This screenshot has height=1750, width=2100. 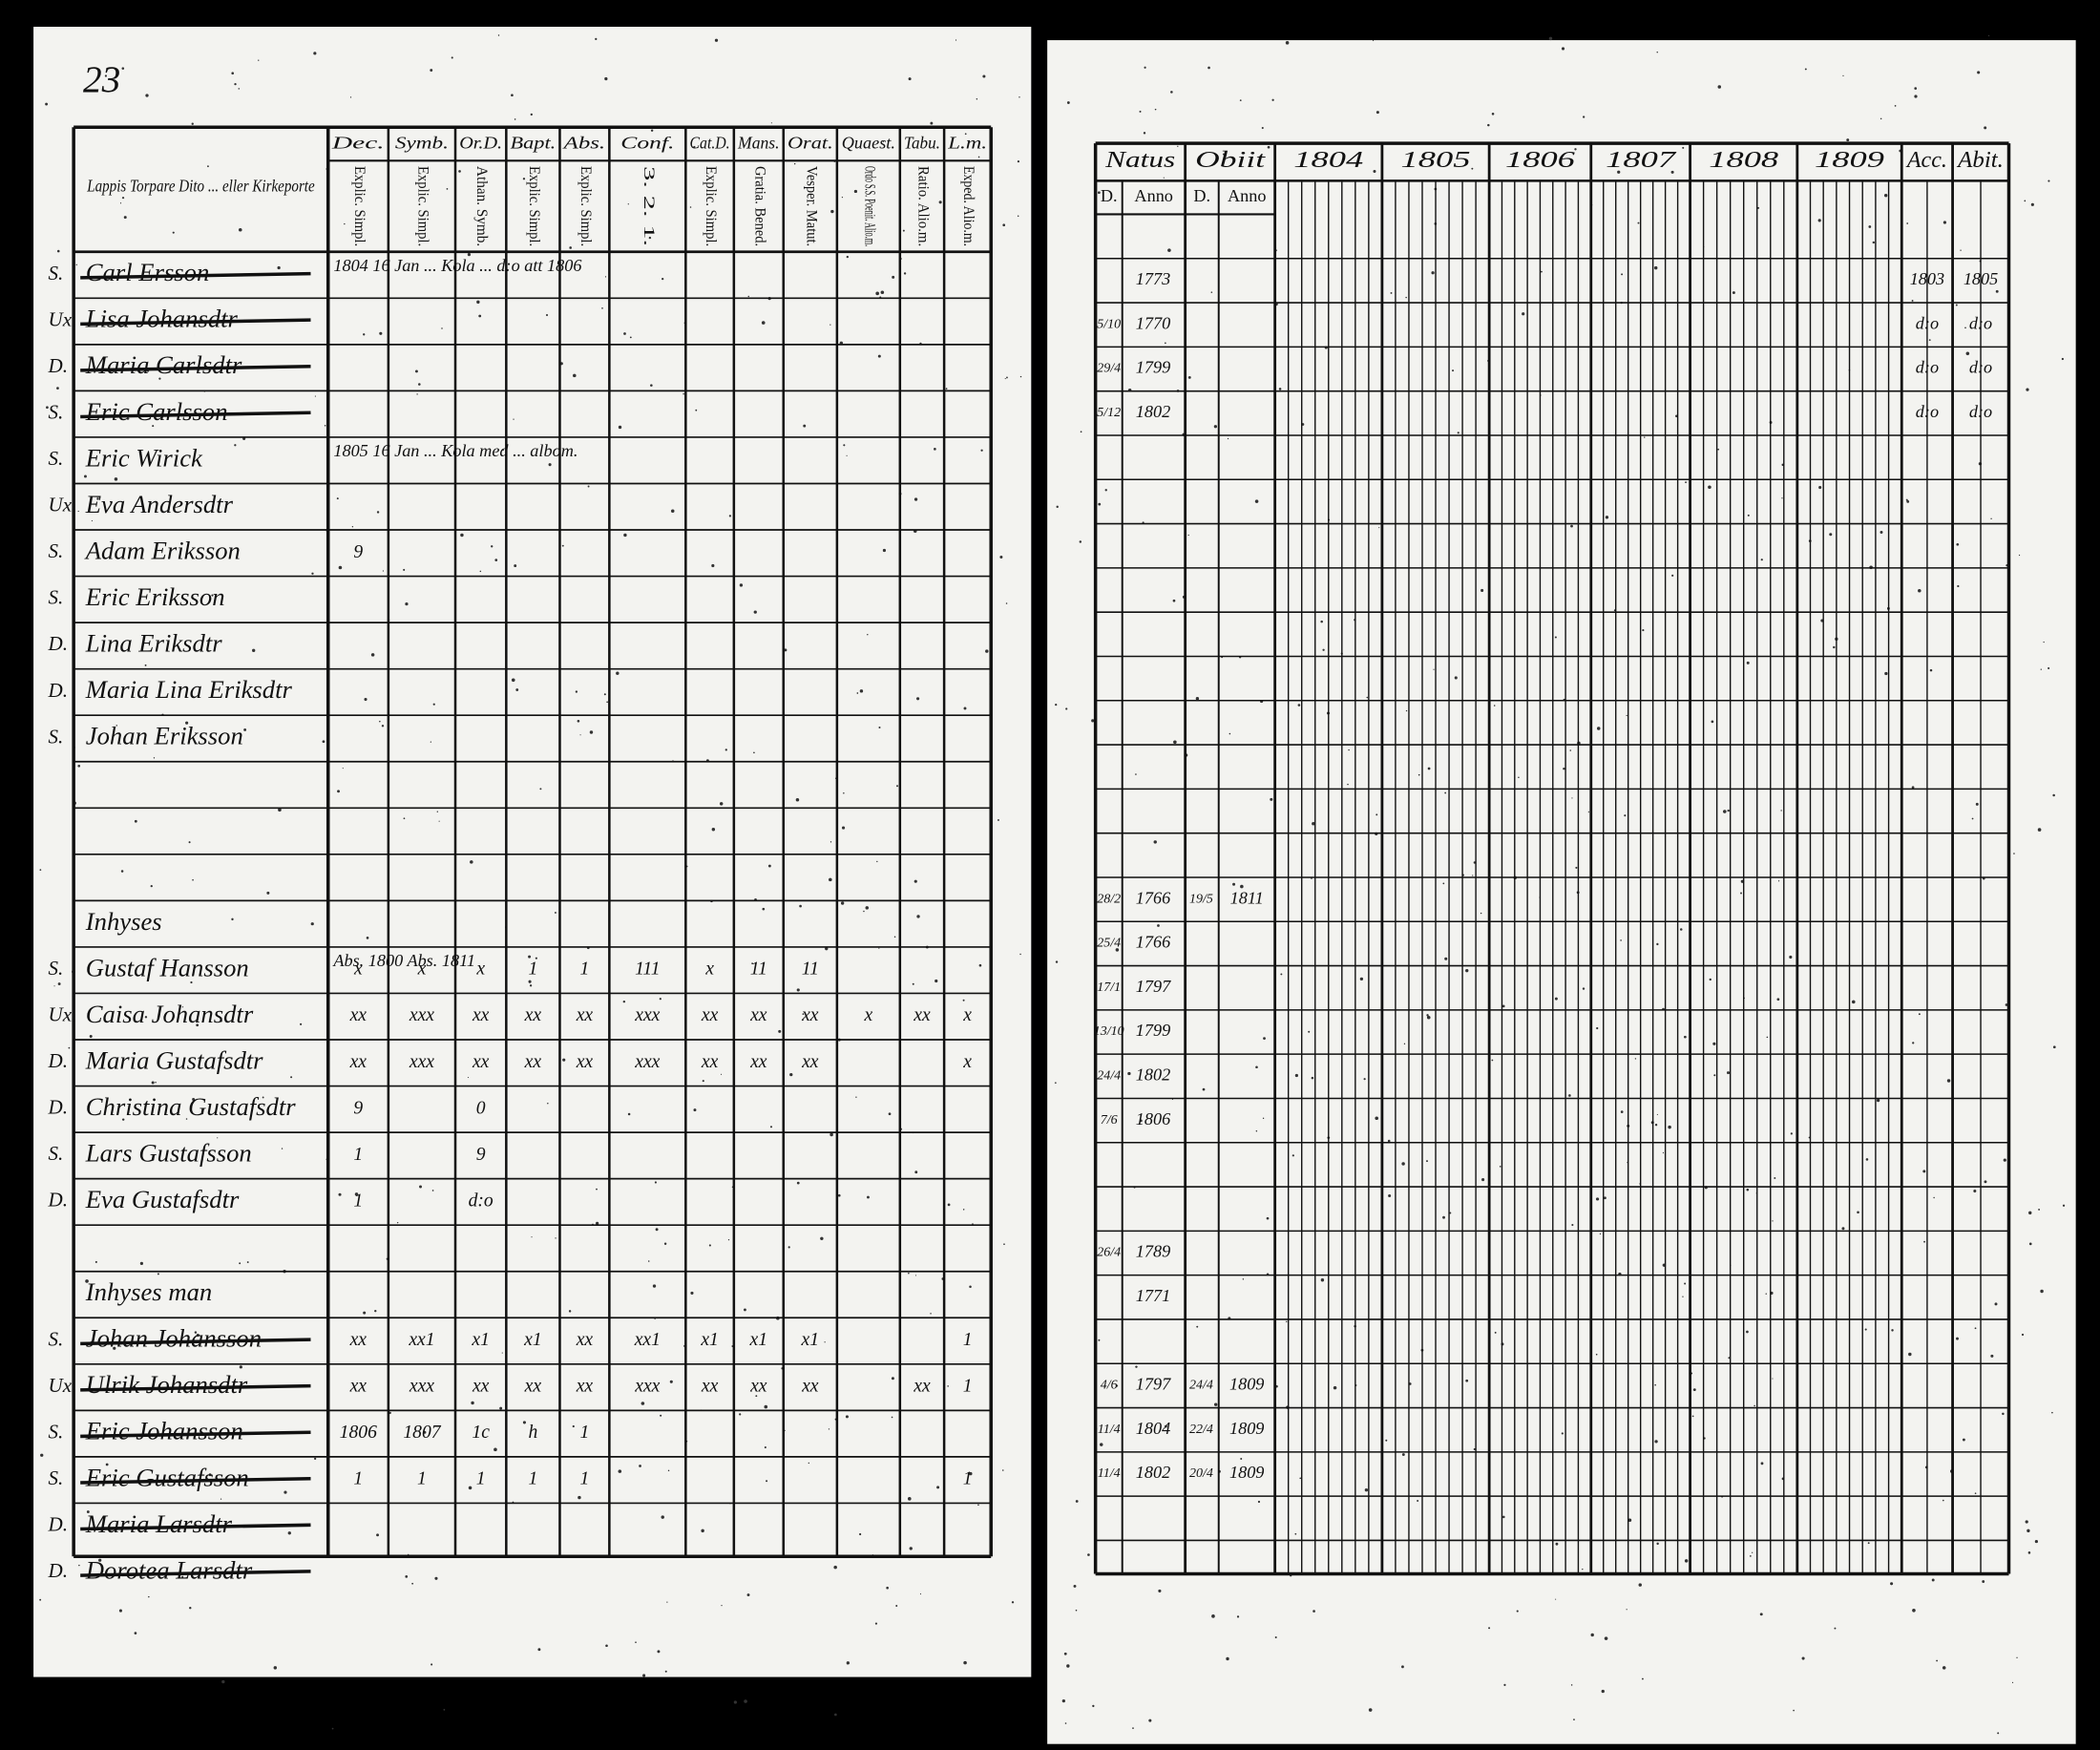 I want to click on cell-abit: d:o, so click(x=1981, y=367).